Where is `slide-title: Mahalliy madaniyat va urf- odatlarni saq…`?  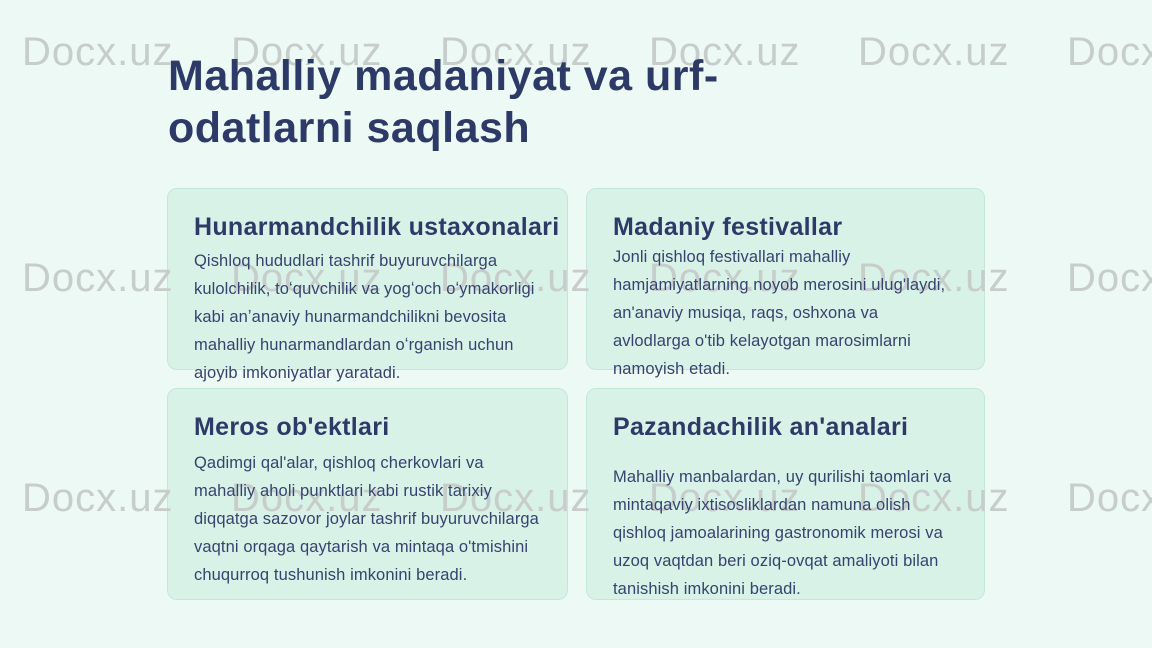 slide-title: Mahalliy madaniyat va urf- odatlarni saq… is located at coordinates (443, 102).